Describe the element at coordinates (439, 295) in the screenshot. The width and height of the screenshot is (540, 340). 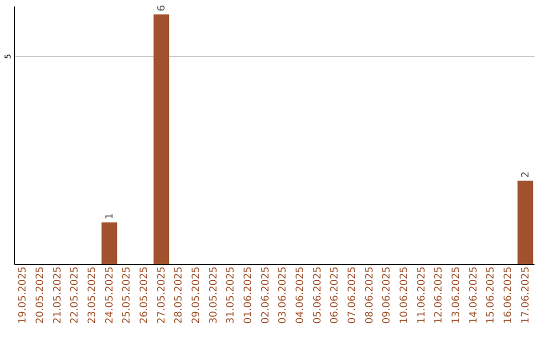
I see `x-tick-label: 12.06.2025` at that location.